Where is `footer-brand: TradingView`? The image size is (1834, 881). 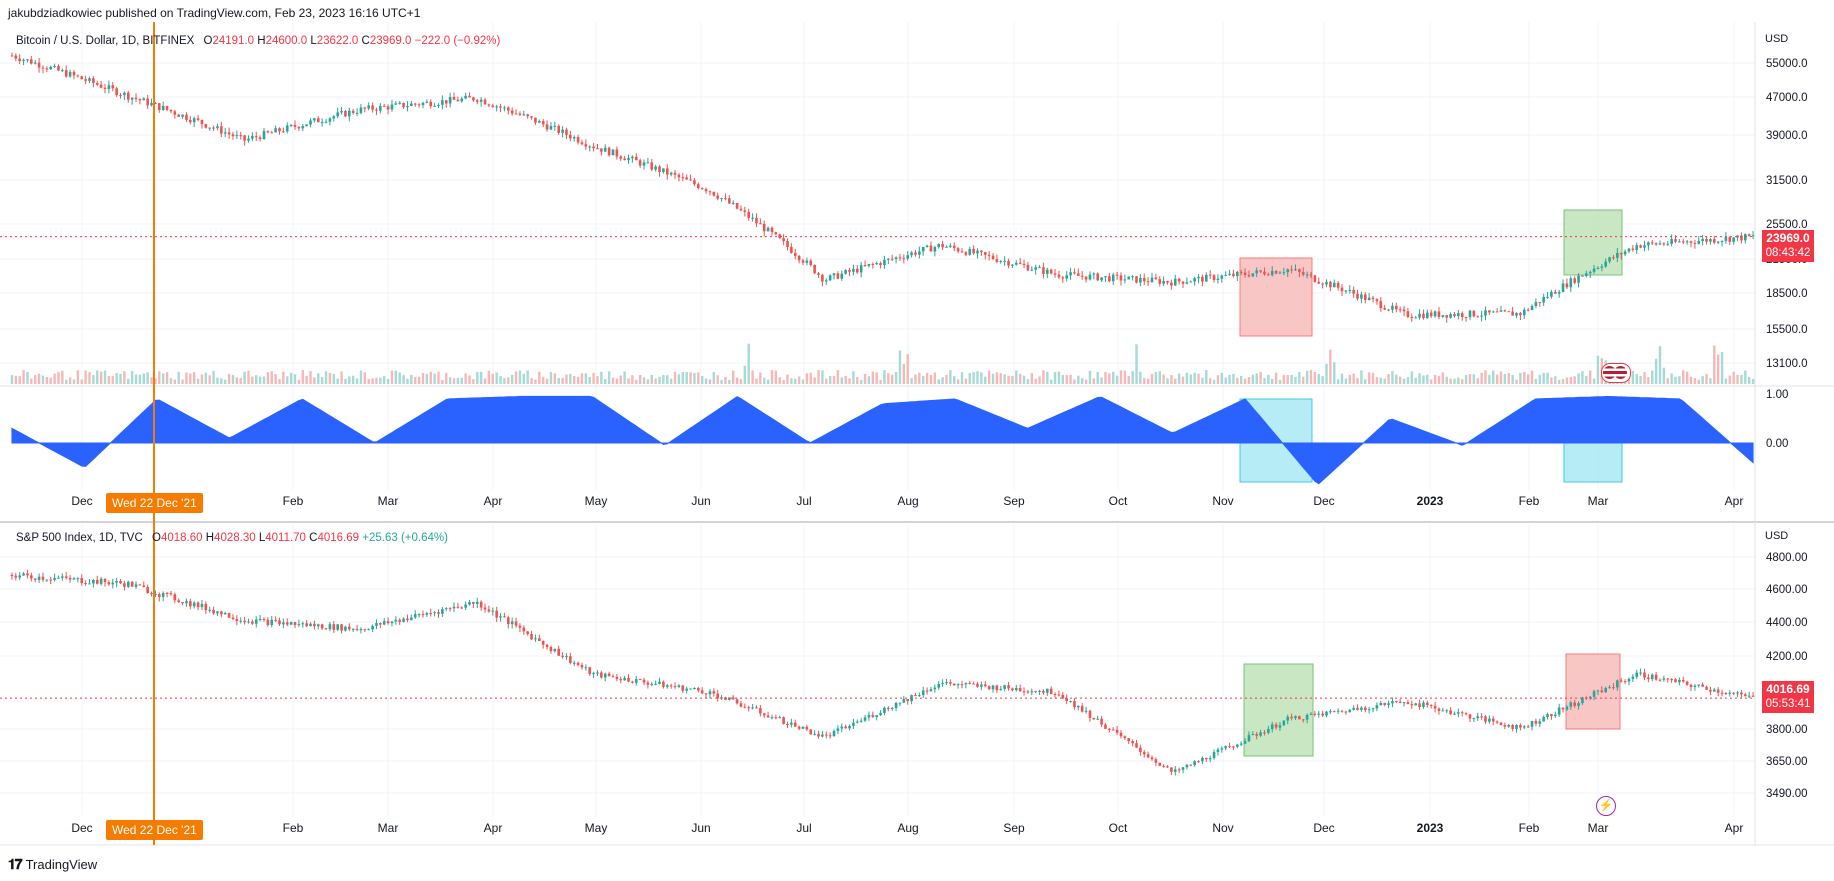
footer-brand: TradingView is located at coordinates (61, 864).